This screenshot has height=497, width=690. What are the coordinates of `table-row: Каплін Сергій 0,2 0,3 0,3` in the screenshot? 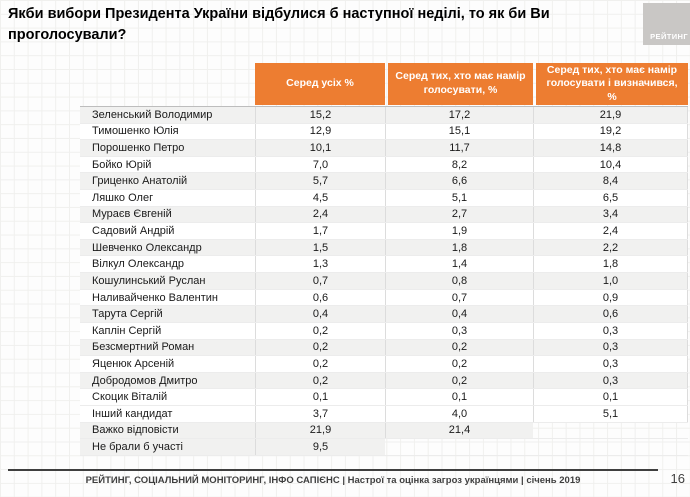 It's located at (384, 331).